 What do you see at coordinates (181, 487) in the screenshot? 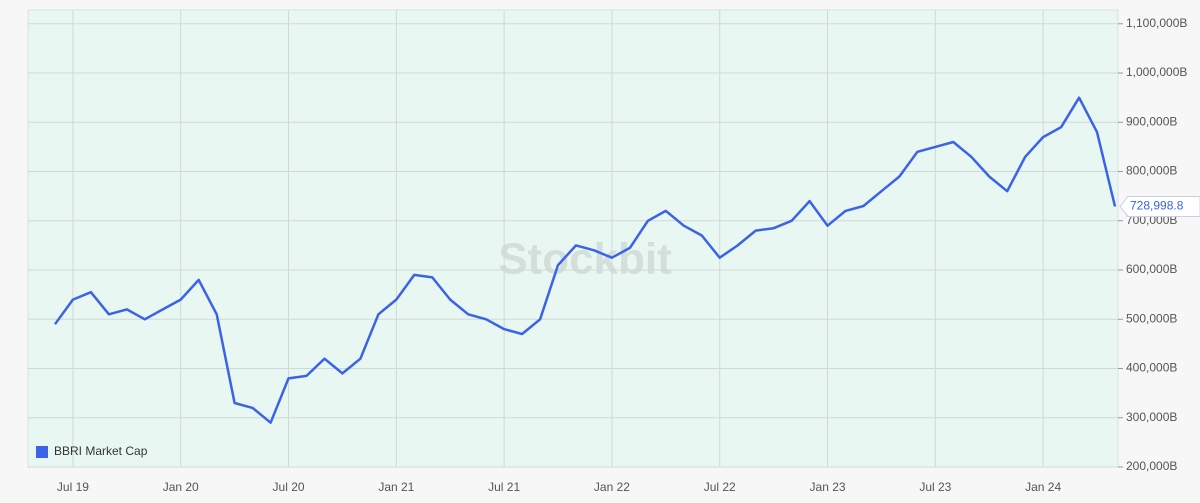
I see `x-tick-label: Jan 20` at bounding box center [181, 487].